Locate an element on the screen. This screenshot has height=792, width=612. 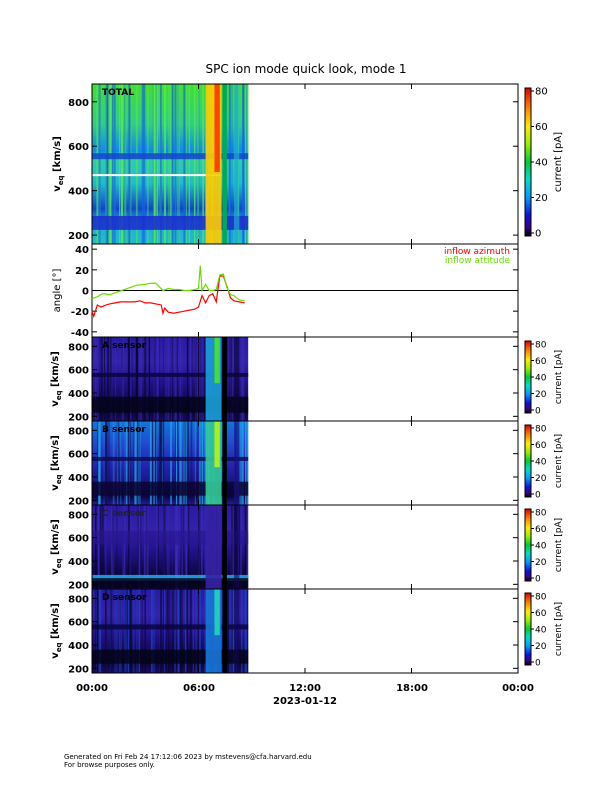
y-tick-label: 800 is located at coordinates (78, 347).